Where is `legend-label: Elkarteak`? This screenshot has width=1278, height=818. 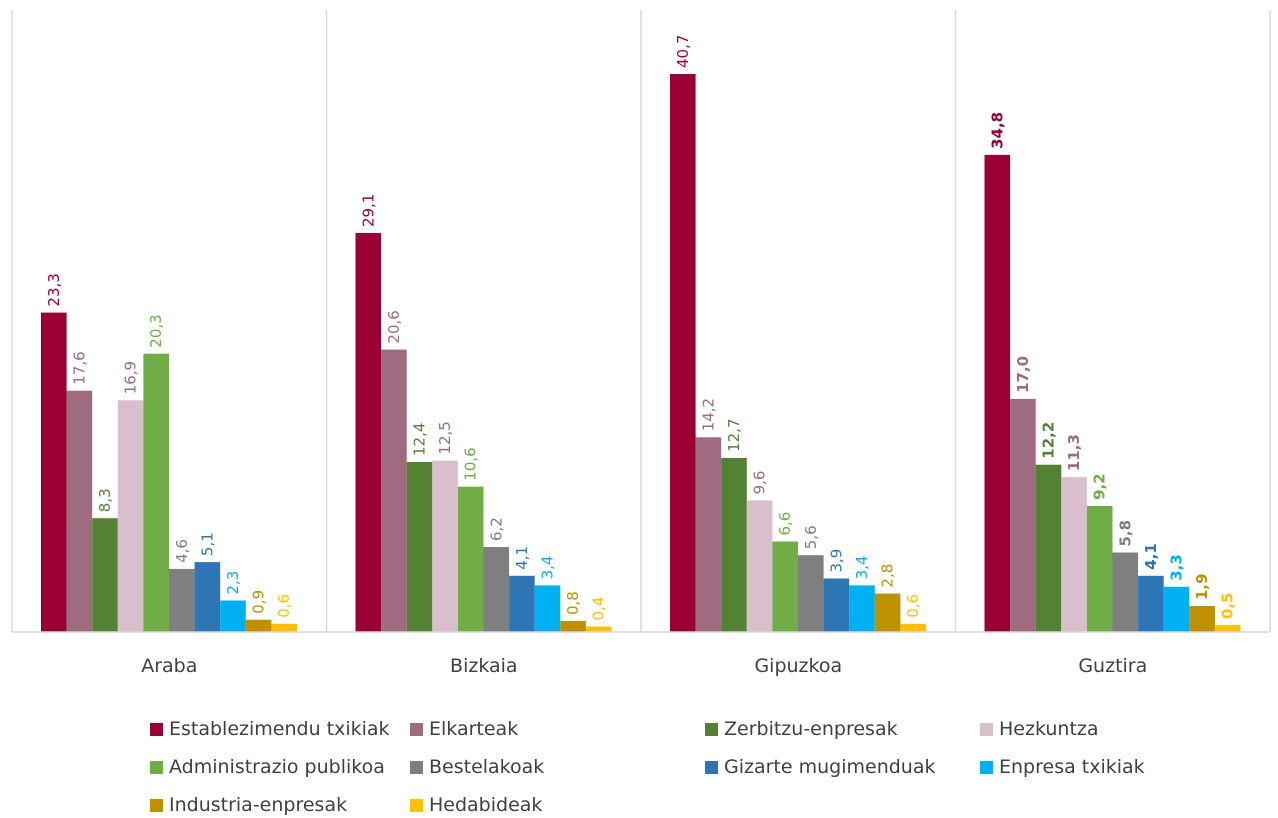
legend-label: Elkarteak is located at coordinates (474, 729).